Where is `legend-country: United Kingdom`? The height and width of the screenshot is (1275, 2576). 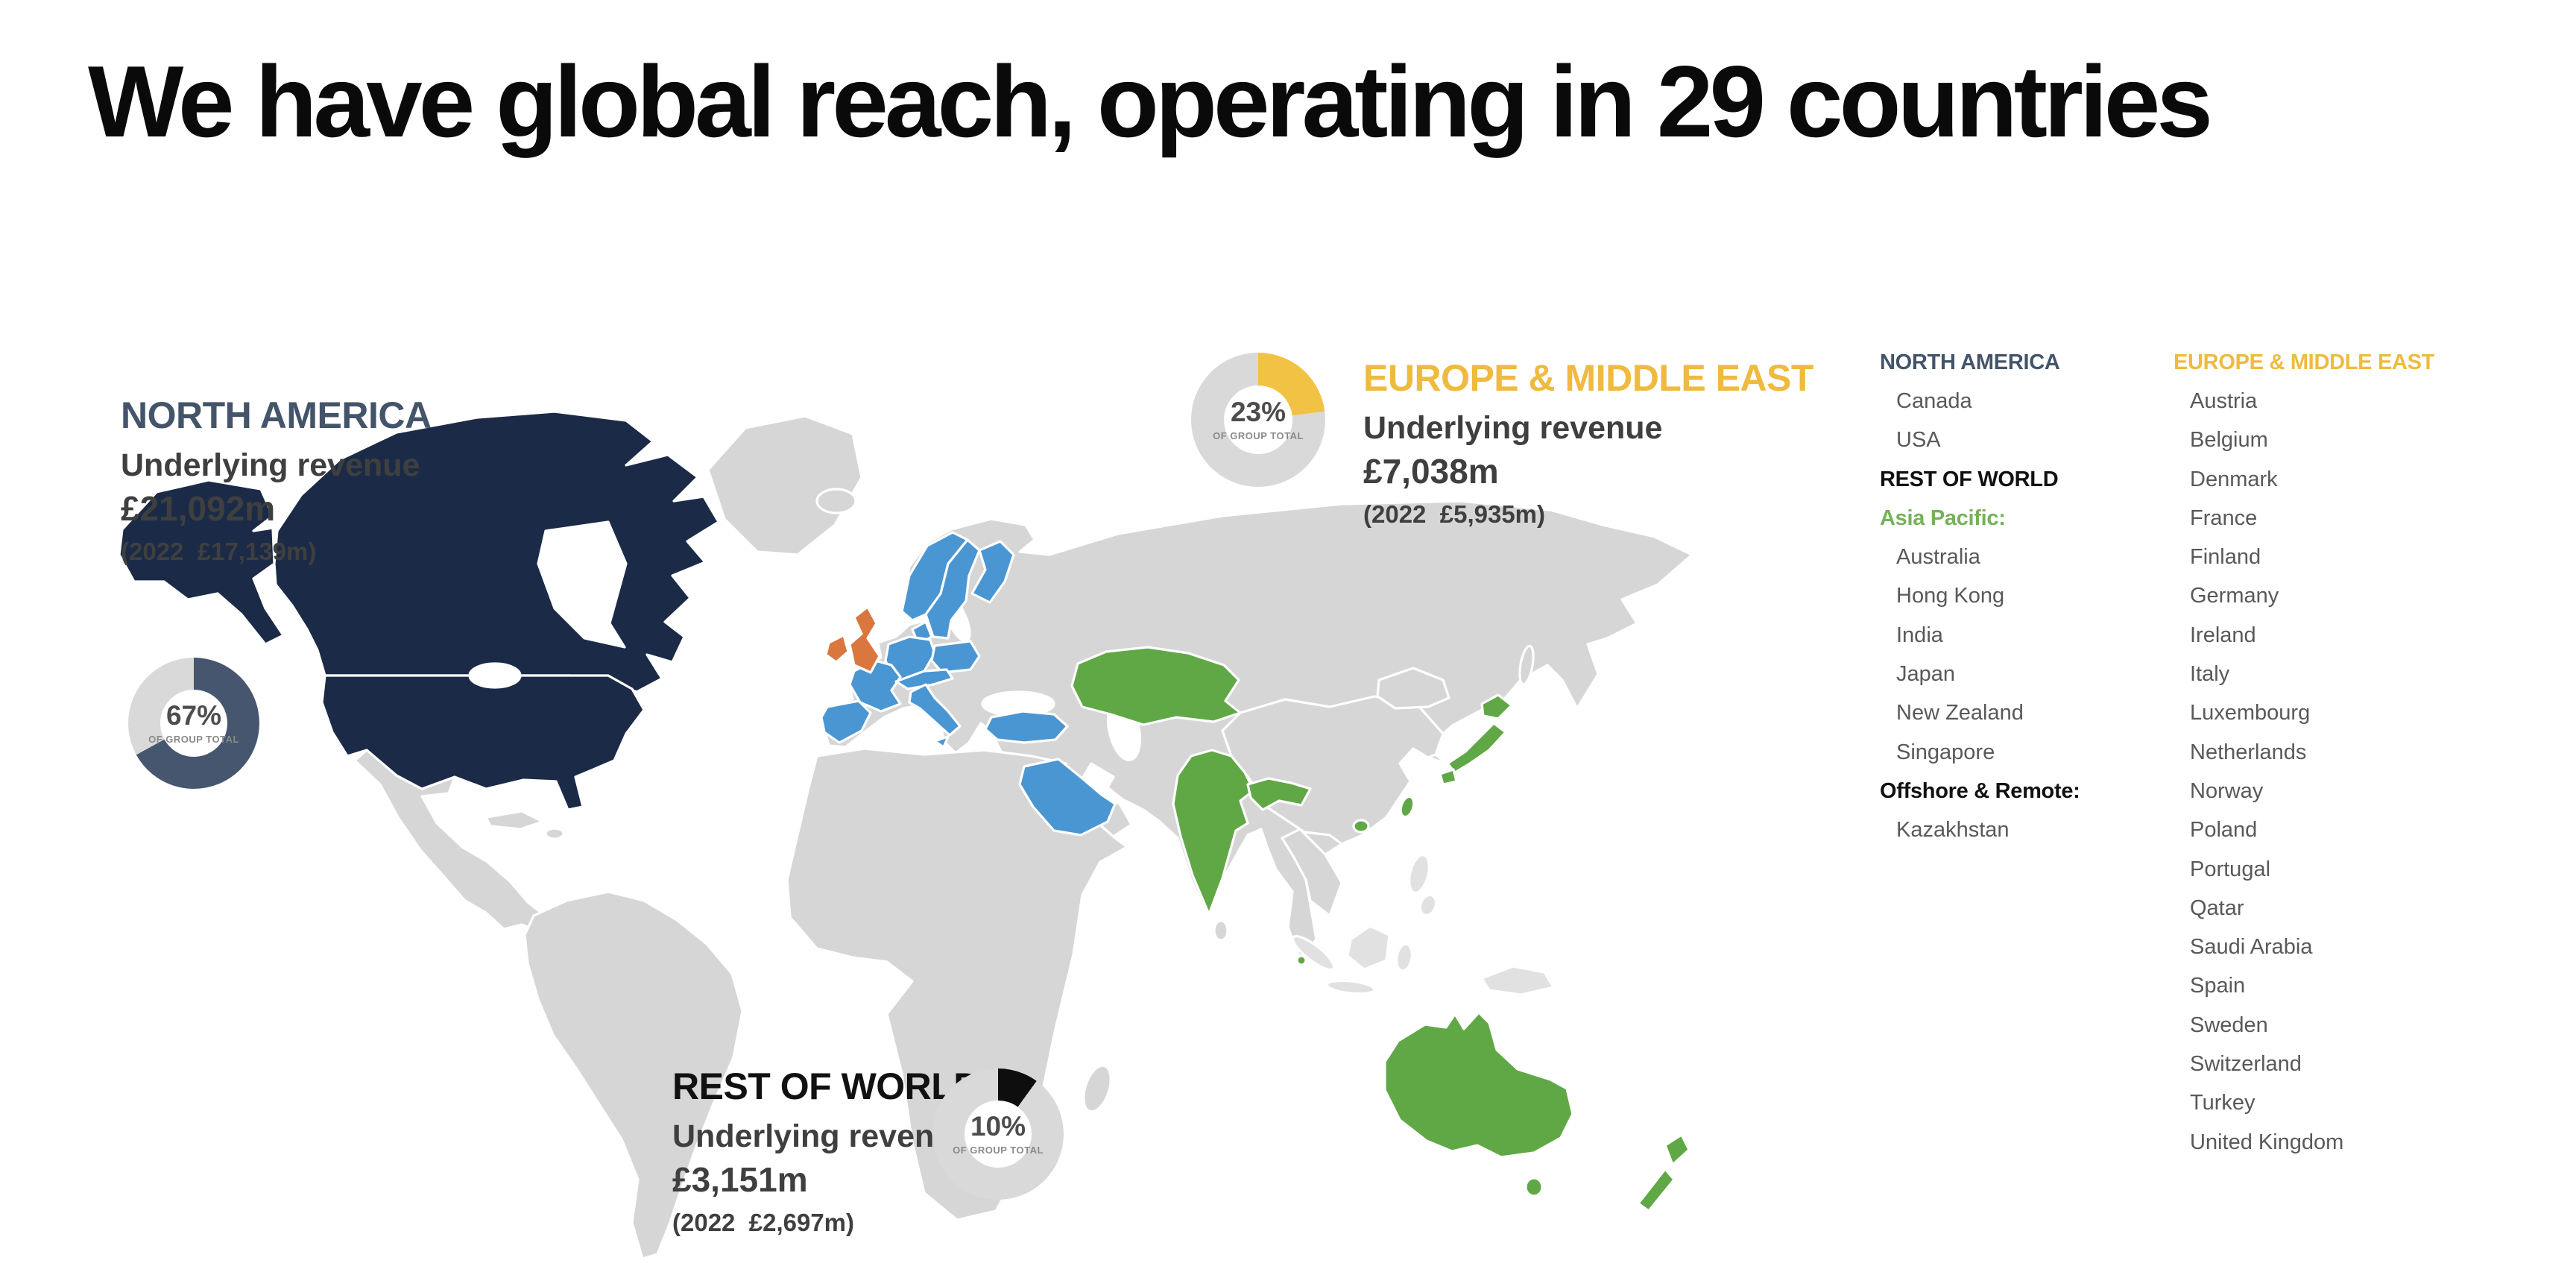 legend-country: United Kingdom is located at coordinates (2267, 1142).